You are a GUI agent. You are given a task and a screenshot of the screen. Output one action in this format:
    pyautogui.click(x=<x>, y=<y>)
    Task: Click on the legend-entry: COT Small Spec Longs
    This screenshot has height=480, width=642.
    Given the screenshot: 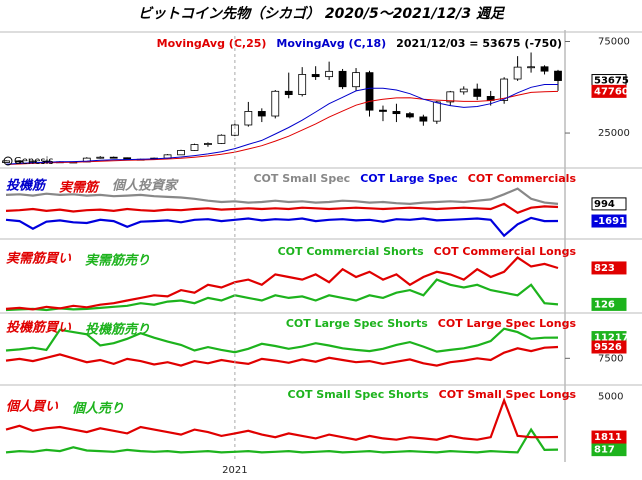 What is the action you would take?
    pyautogui.click(x=508, y=394)
    